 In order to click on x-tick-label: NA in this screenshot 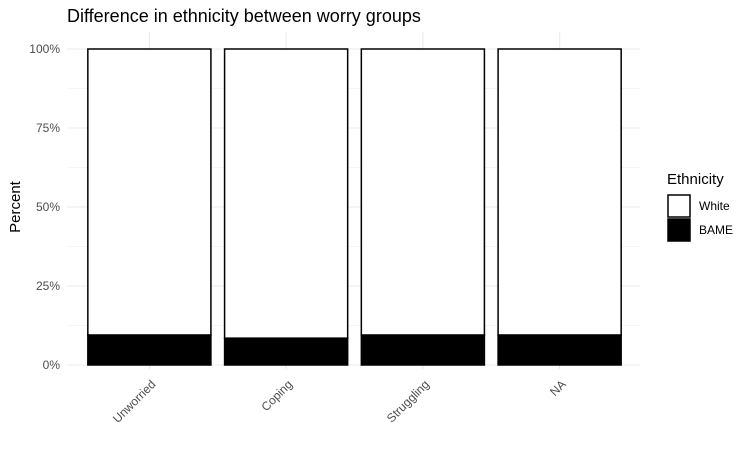, I will do `click(558, 388)`.